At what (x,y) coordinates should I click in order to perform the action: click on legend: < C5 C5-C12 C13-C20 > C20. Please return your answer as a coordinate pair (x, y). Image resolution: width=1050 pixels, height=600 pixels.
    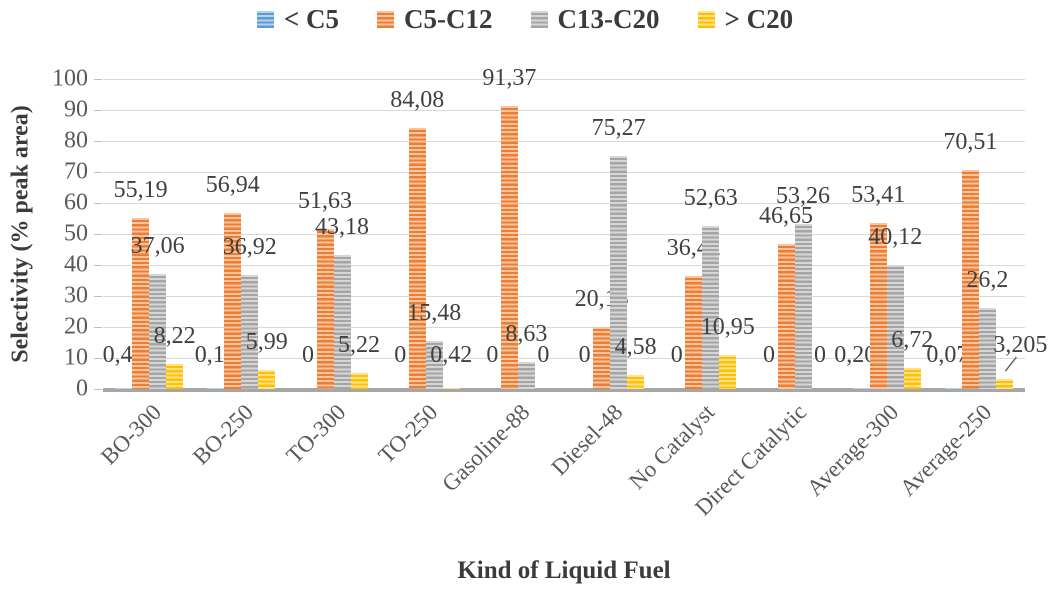
    Looking at the image, I should click on (525, 19).